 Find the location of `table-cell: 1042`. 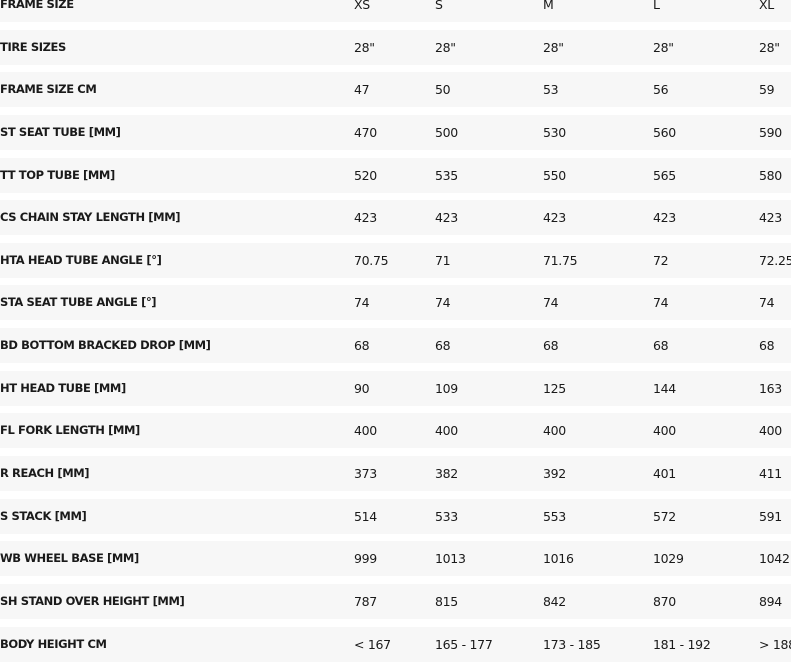

table-cell: 1042 is located at coordinates (774, 559).